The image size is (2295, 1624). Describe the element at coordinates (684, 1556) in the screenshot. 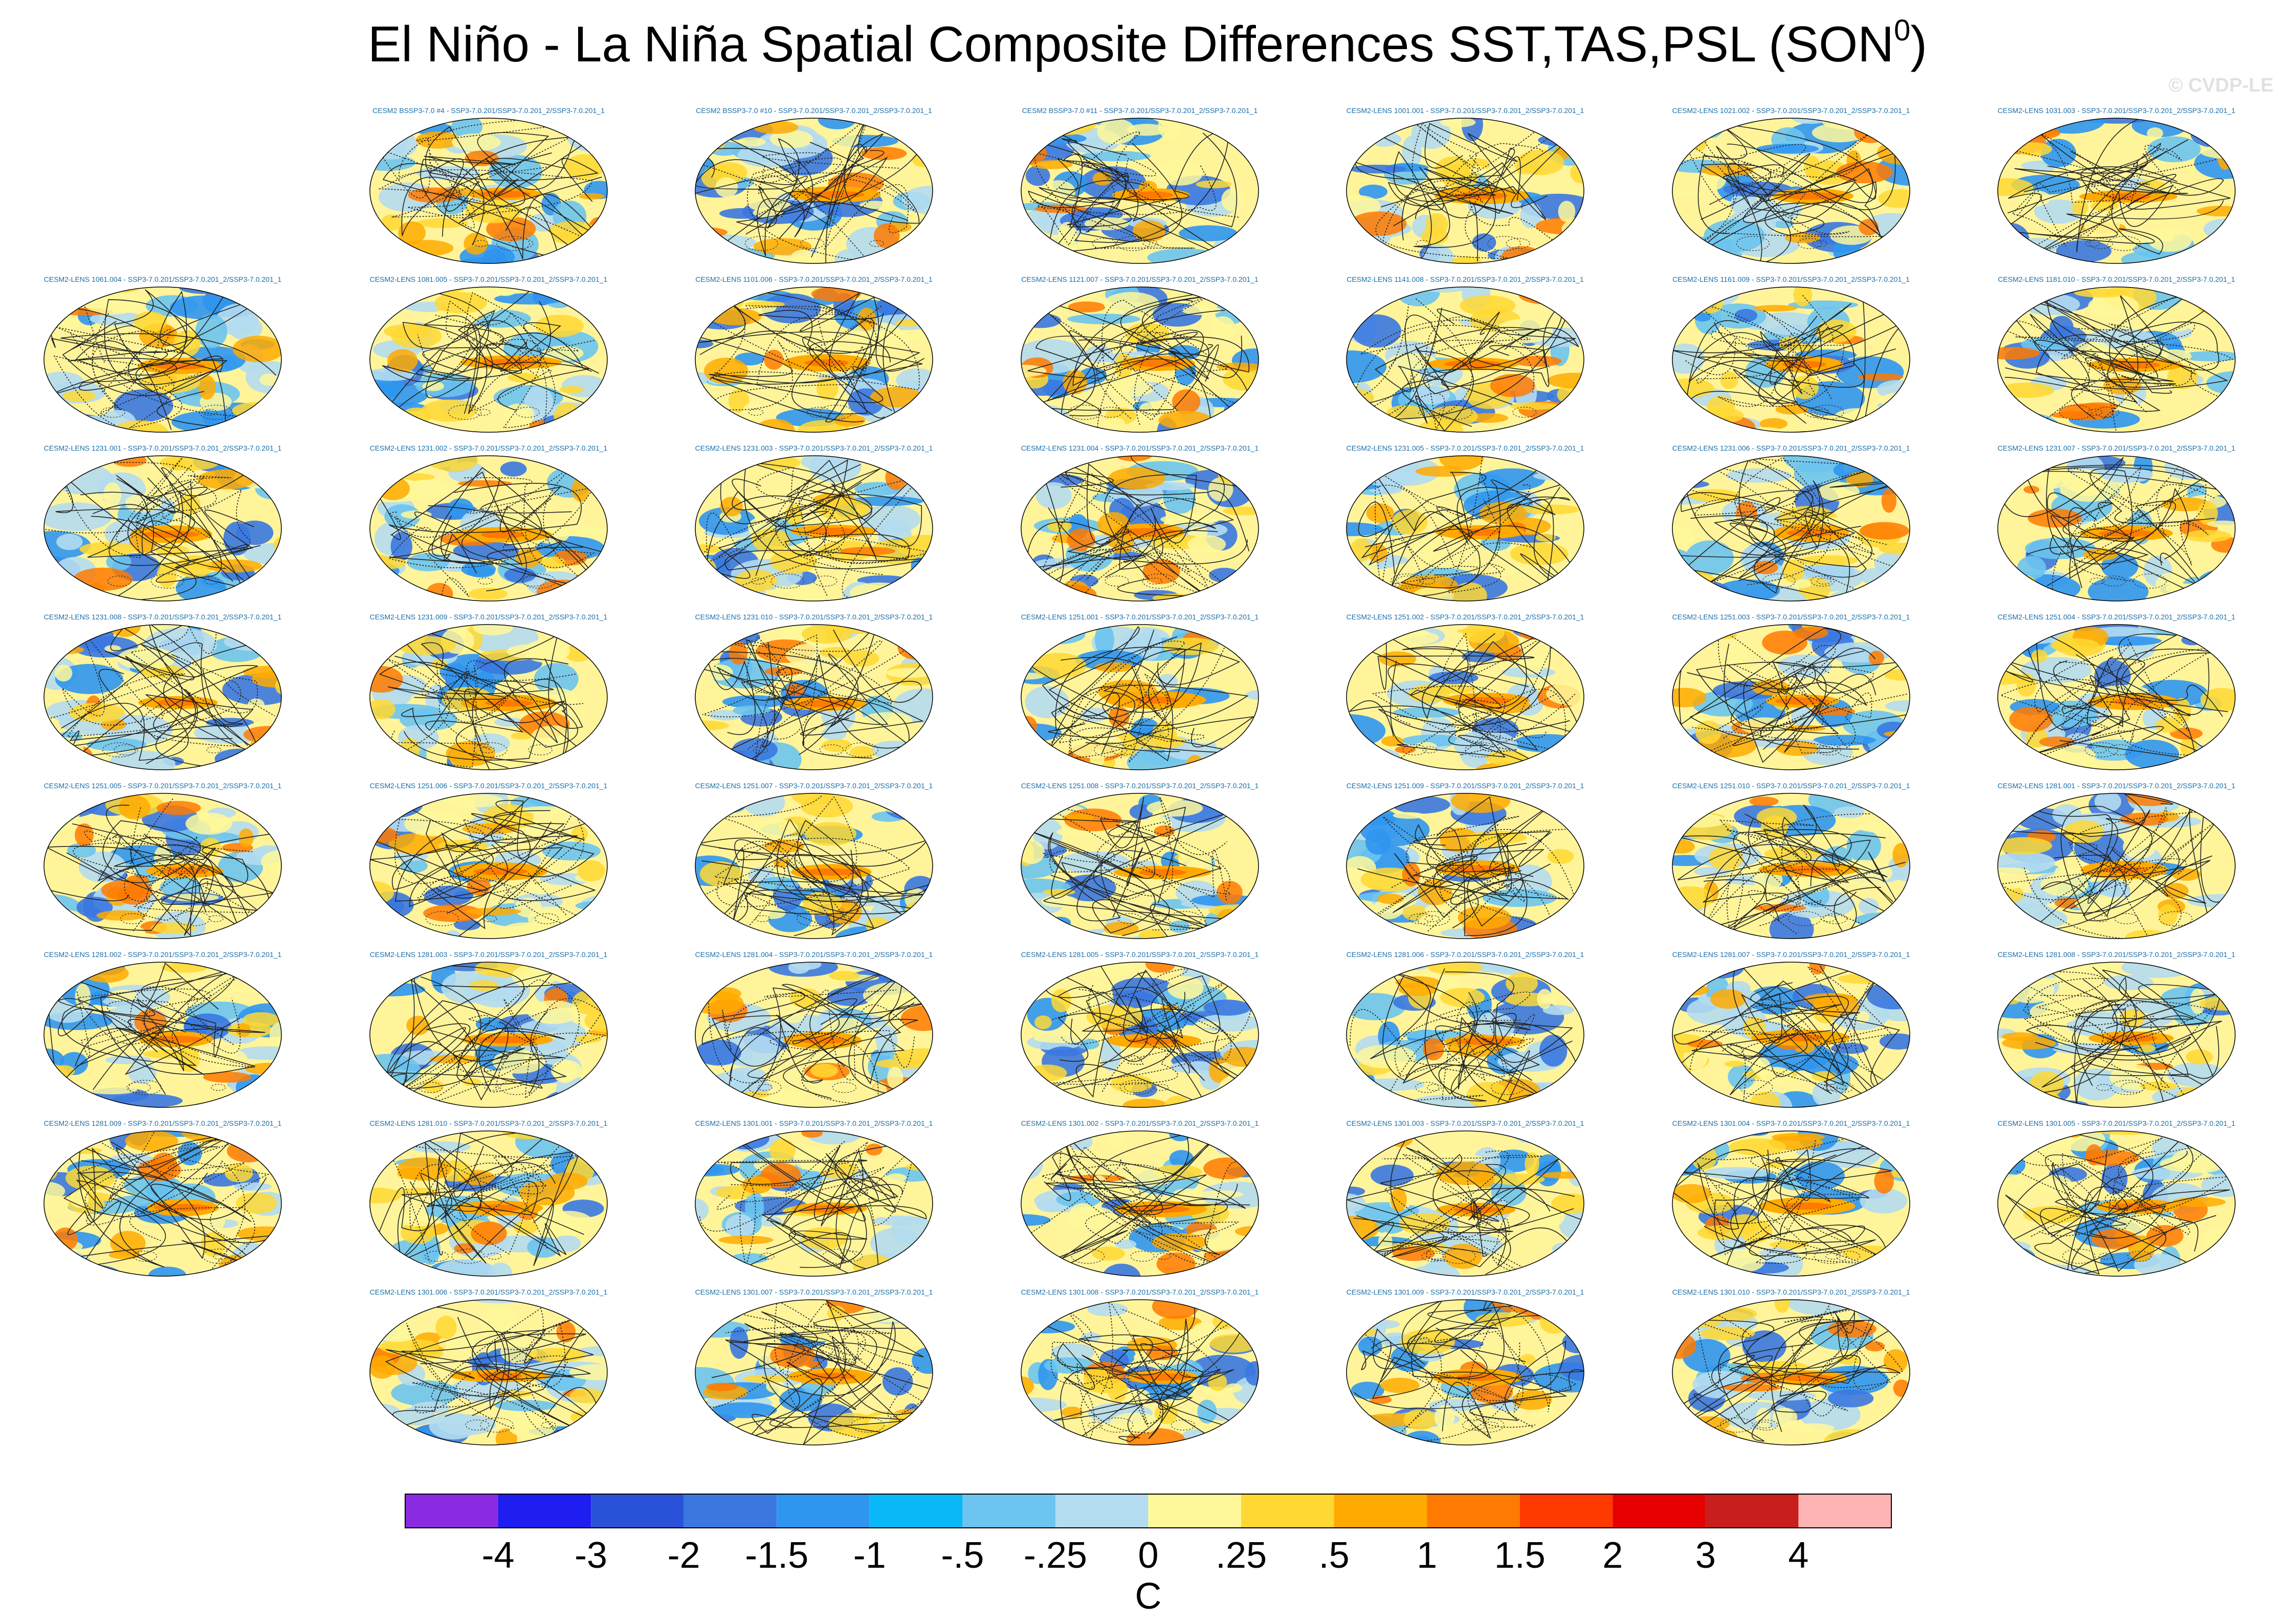

I see `colorbar-tick-label: -2` at that location.